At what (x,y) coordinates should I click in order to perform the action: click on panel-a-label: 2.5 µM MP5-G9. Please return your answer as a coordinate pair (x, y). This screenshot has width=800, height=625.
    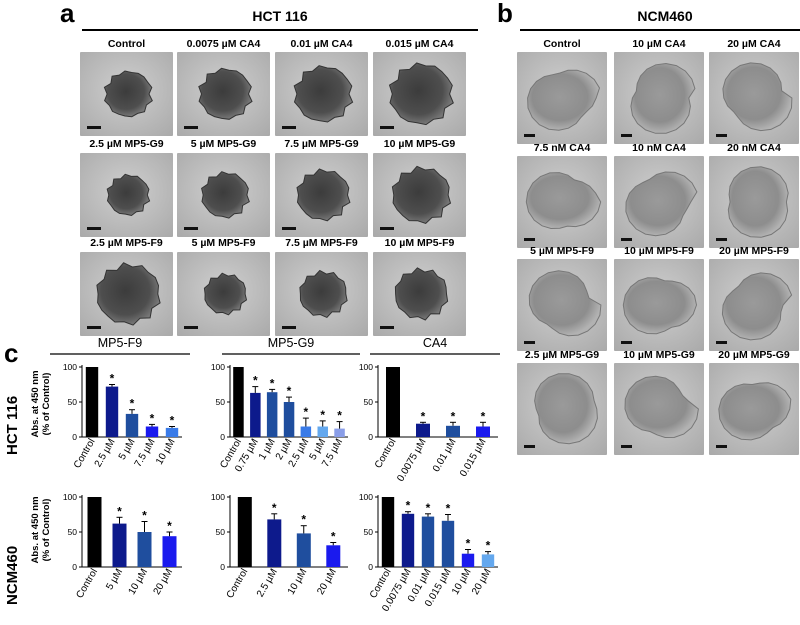
    Looking at the image, I should click on (126, 144).